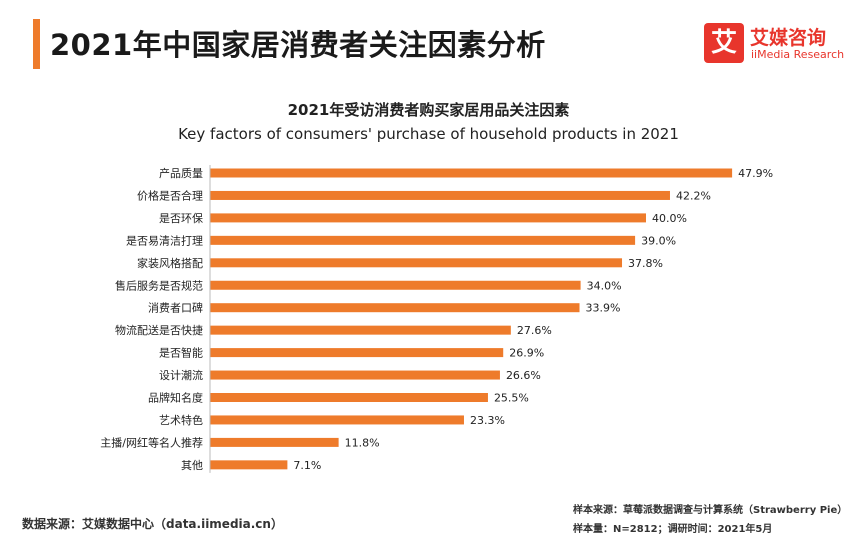  What do you see at coordinates (175, 398) in the screenshot?
I see `category-label: 品牌知名度` at bounding box center [175, 398].